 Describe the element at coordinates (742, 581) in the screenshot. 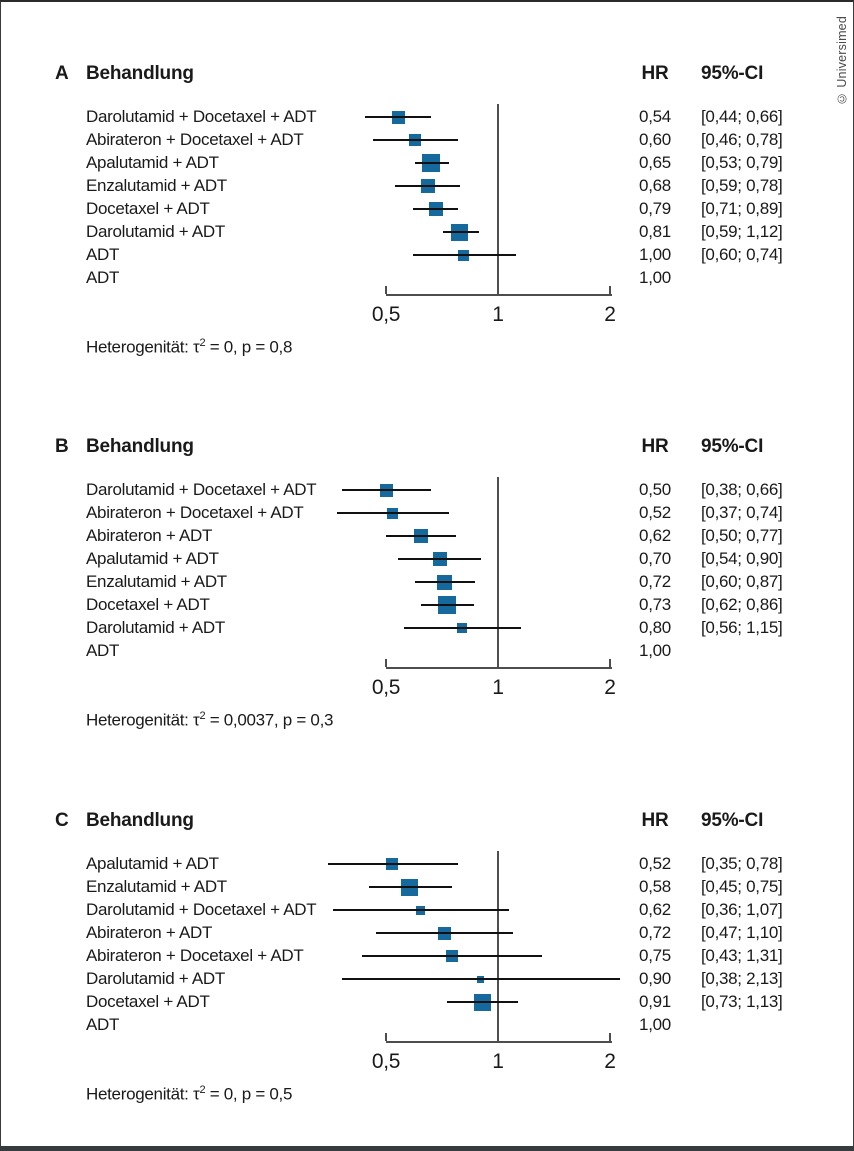

I see `ci-value: [0,60; 0,87]` at that location.